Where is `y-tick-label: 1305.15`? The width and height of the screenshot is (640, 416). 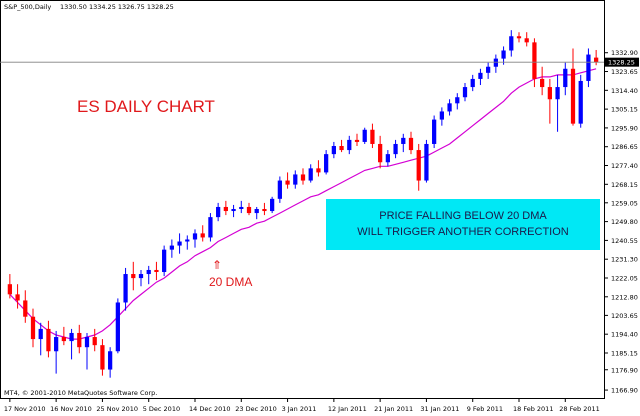
y-tick-label: 1305.15 is located at coordinates (624, 110).